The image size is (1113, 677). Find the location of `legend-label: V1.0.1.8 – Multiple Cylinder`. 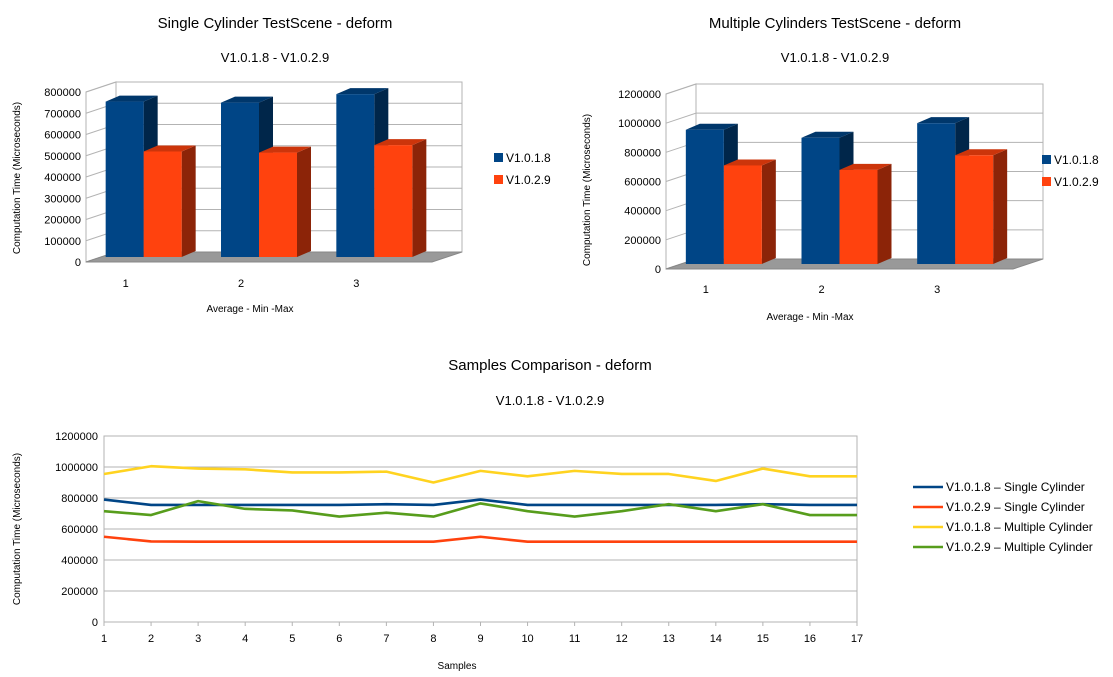

legend-label: V1.0.1.8 – Multiple Cylinder is located at coordinates (1019, 527).